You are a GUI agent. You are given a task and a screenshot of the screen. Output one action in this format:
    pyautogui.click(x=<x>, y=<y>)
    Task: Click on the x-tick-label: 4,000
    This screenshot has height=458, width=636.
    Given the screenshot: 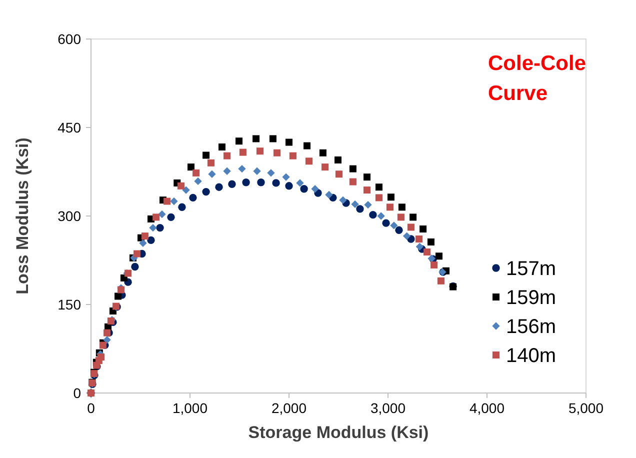 What is the action you would take?
    pyautogui.click(x=487, y=408)
    